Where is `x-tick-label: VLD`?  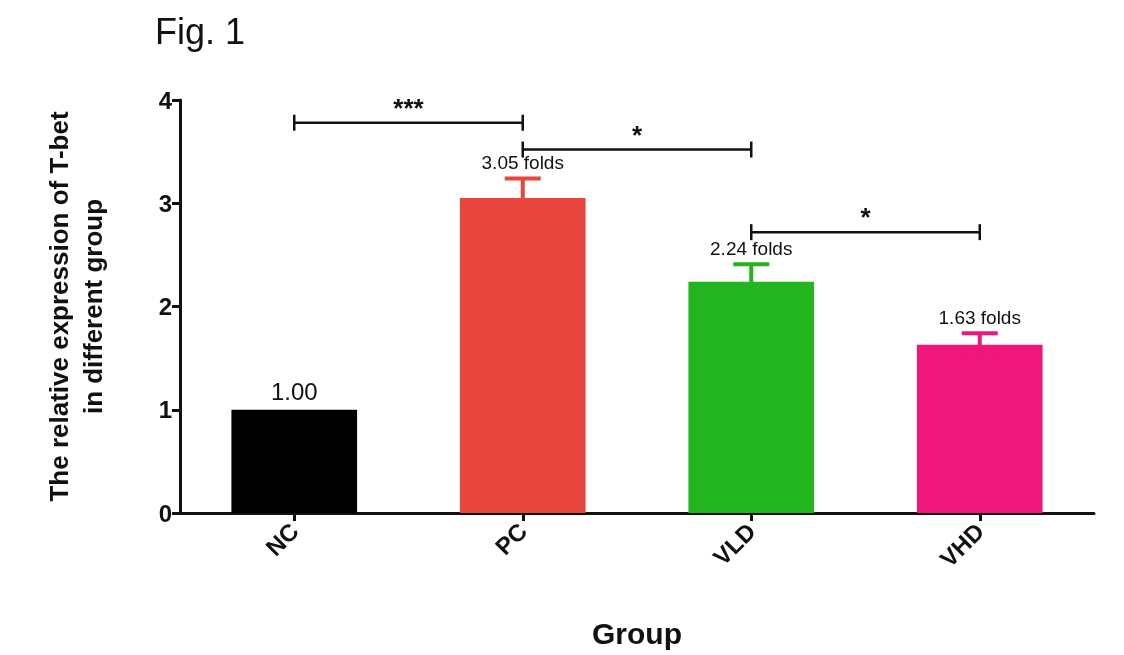
x-tick-label: VLD is located at coordinates (734, 544).